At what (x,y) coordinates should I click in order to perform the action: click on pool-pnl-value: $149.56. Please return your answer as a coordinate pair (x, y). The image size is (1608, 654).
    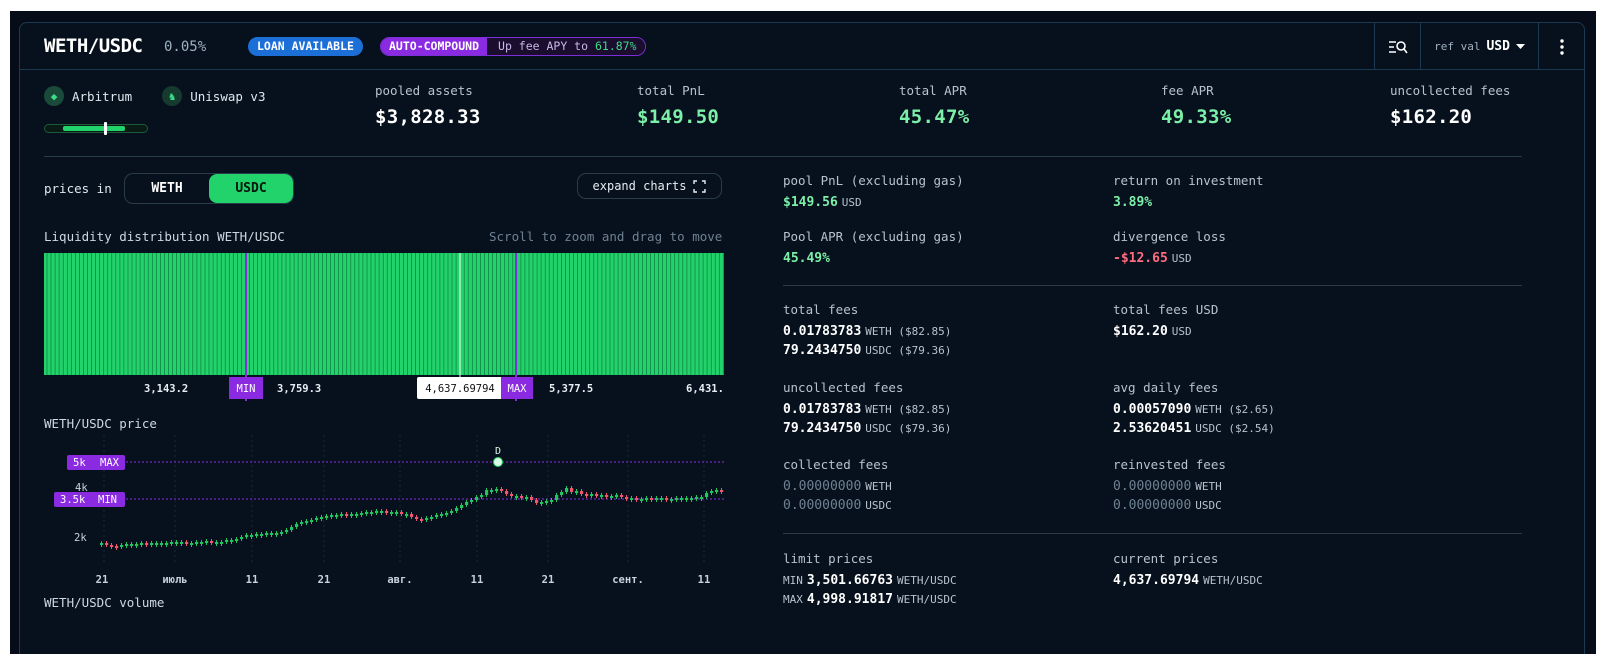
    Looking at the image, I should click on (810, 202).